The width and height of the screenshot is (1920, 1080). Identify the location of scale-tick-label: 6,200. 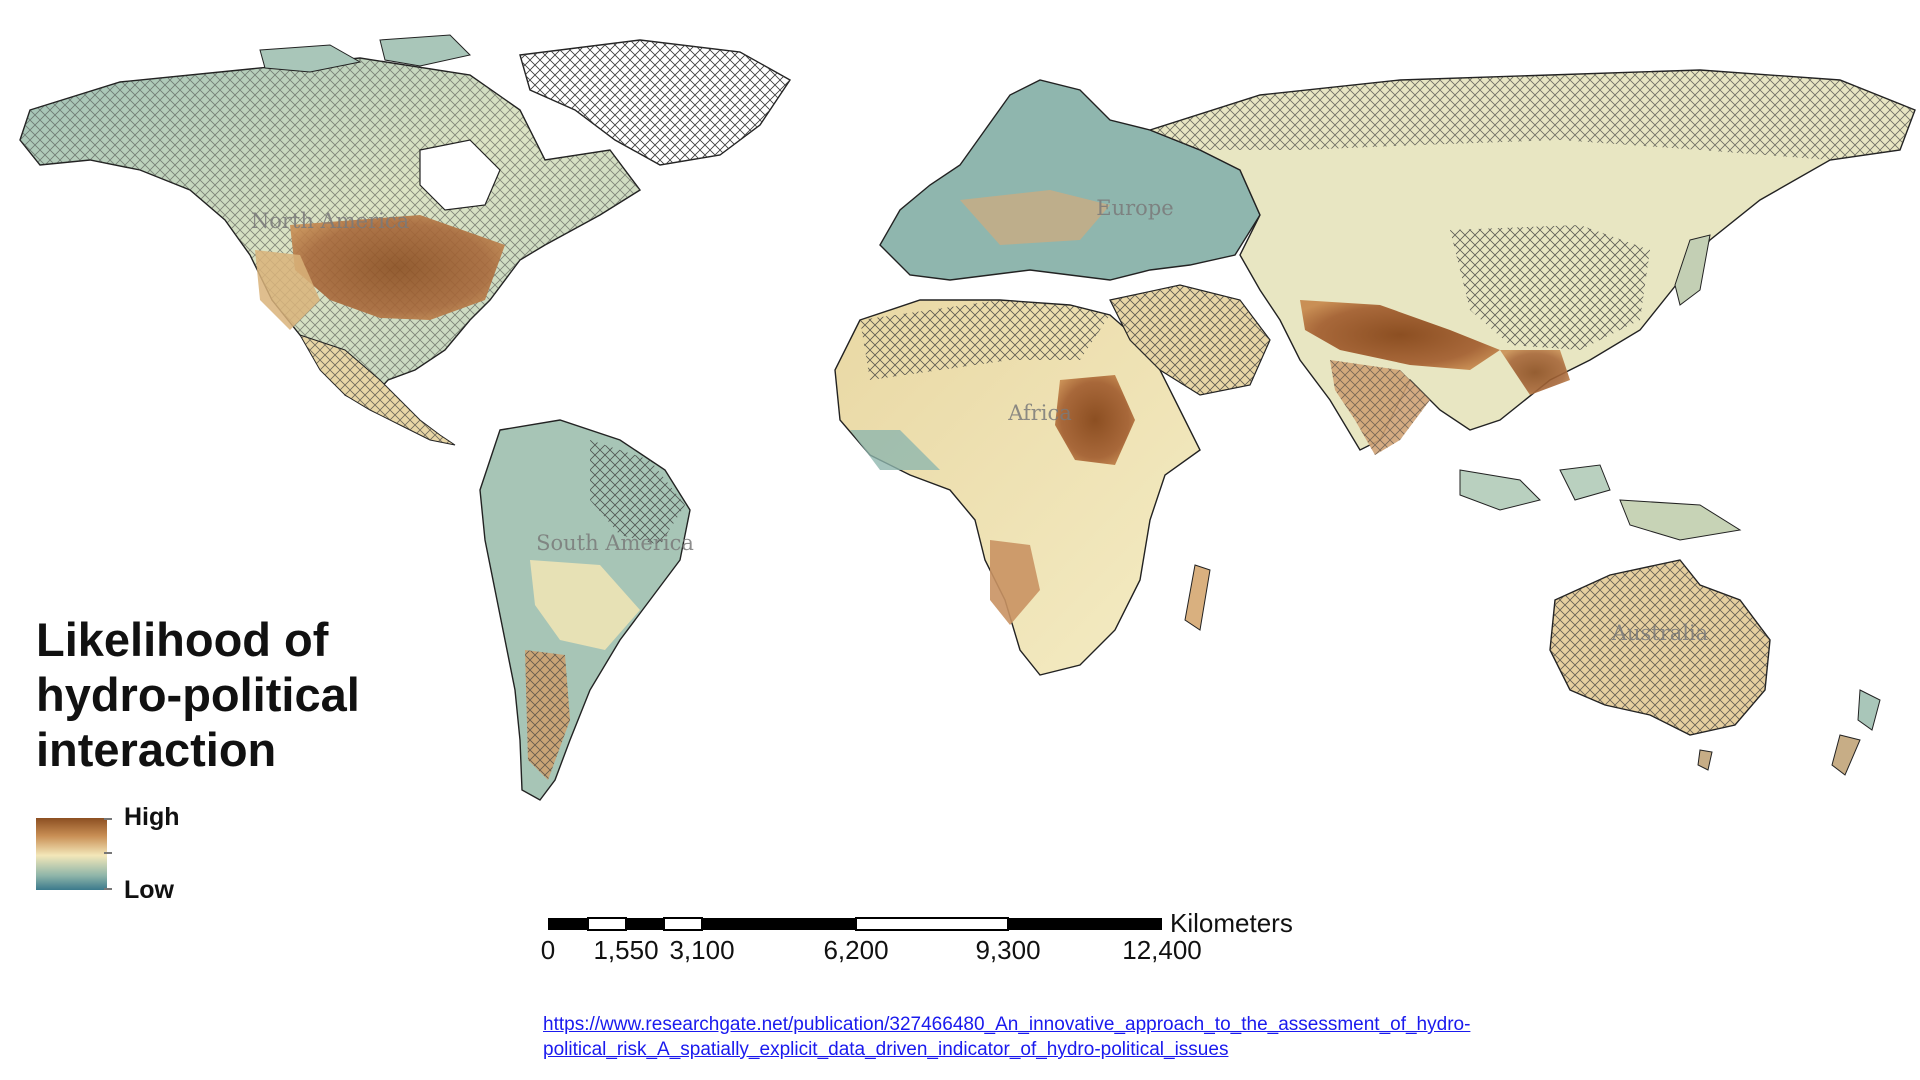
(856, 950).